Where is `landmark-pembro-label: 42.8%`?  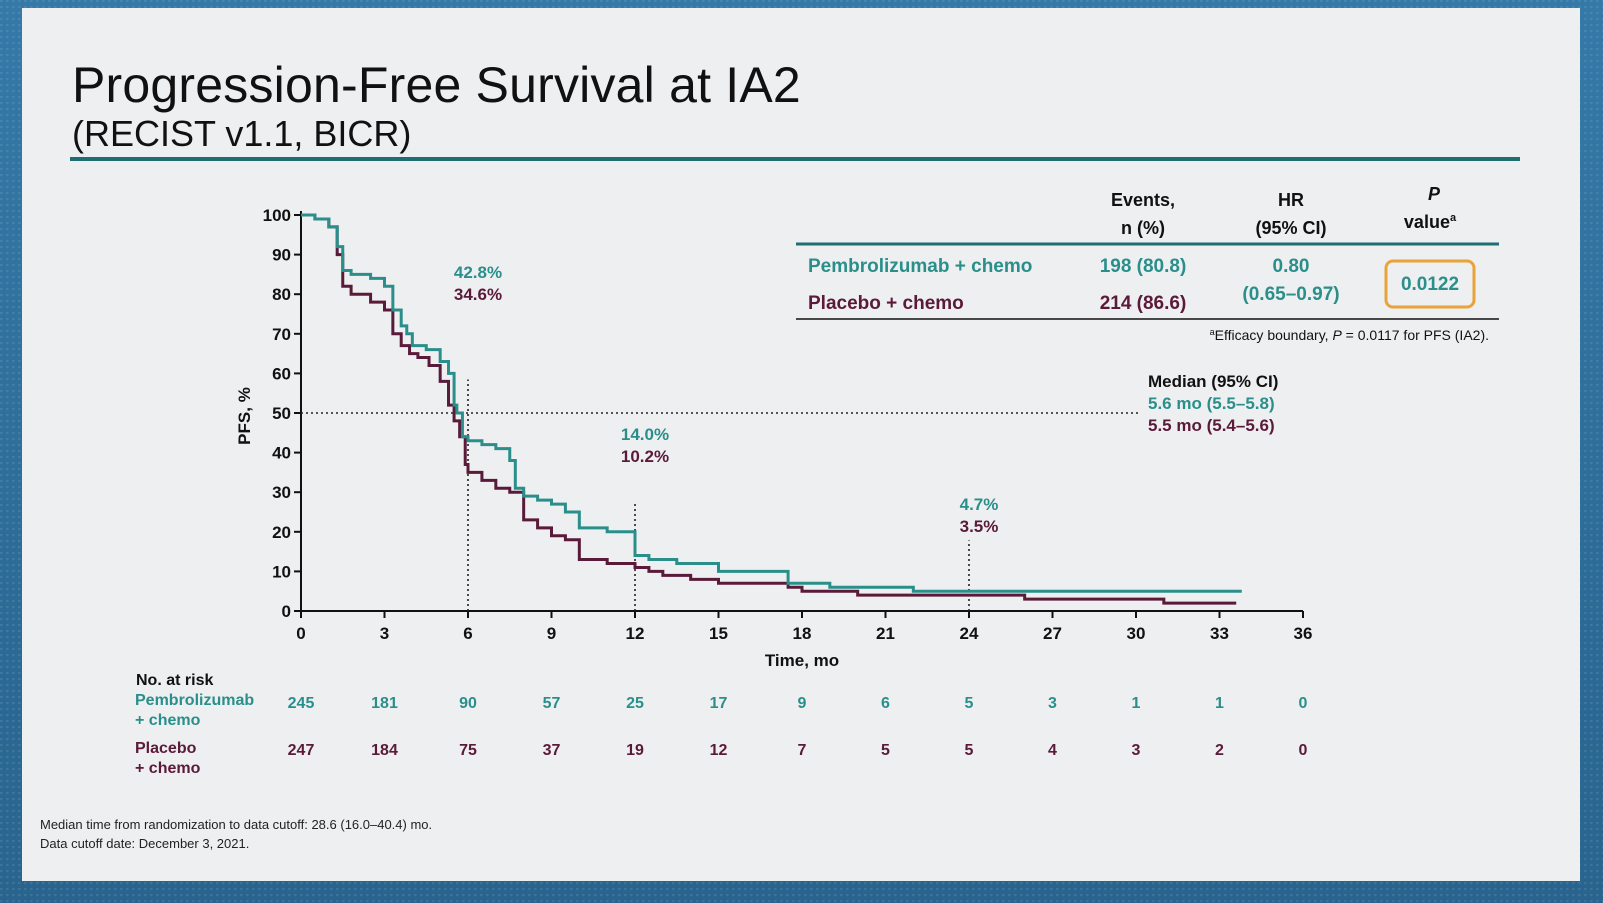 landmark-pembro-label: 42.8% is located at coordinates (478, 272).